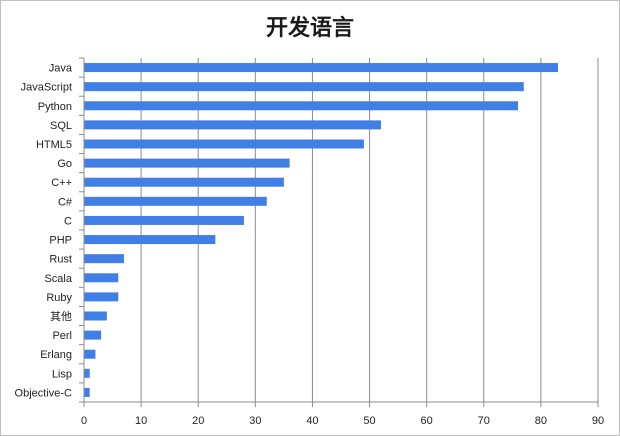  What do you see at coordinates (58, 279) in the screenshot?
I see `y-tick-label: Scala` at bounding box center [58, 279].